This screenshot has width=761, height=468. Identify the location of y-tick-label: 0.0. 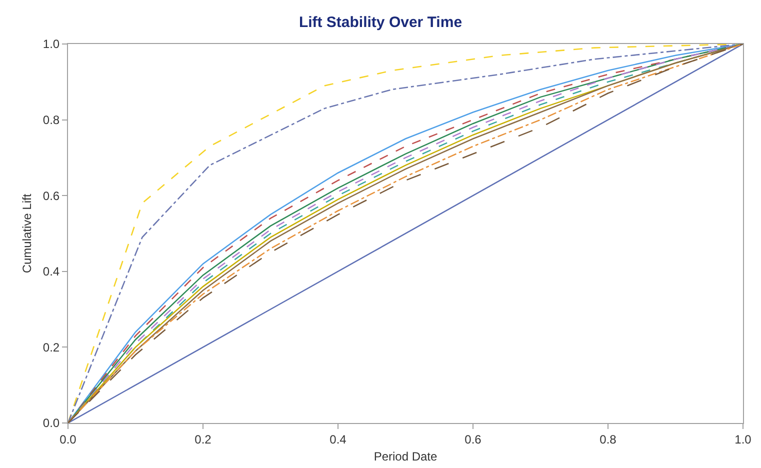
(51, 423).